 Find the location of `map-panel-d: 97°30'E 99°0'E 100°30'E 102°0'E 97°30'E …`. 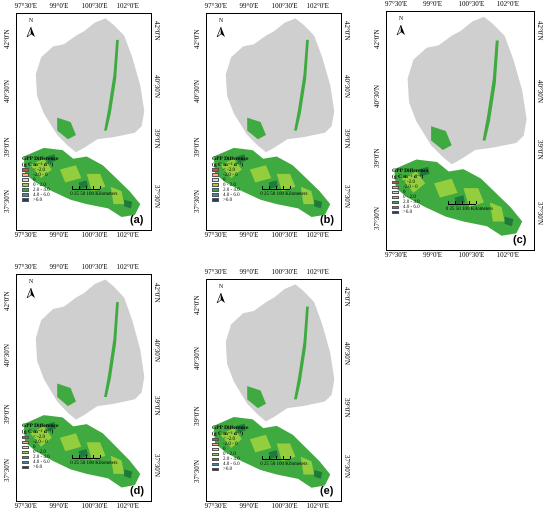

map-panel-d: 97°30'E 99°0'E 100°30'E 102°0'E 97°30'E … is located at coordinates (81, 388).